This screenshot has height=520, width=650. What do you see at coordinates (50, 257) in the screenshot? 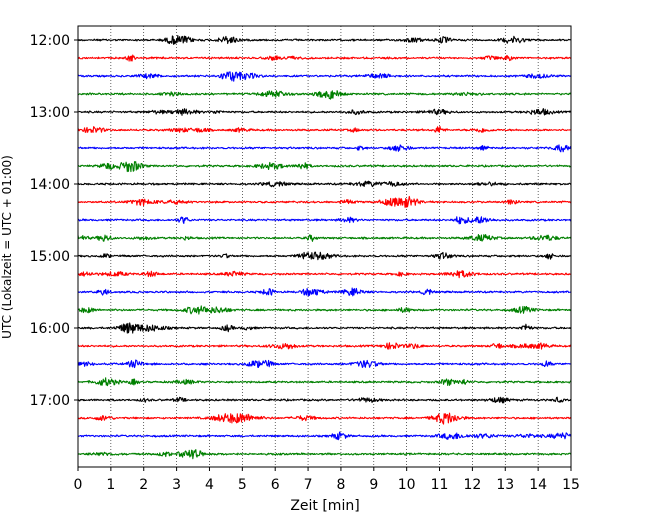
I see `y-tick-label-3: 15:00` at bounding box center [50, 257].